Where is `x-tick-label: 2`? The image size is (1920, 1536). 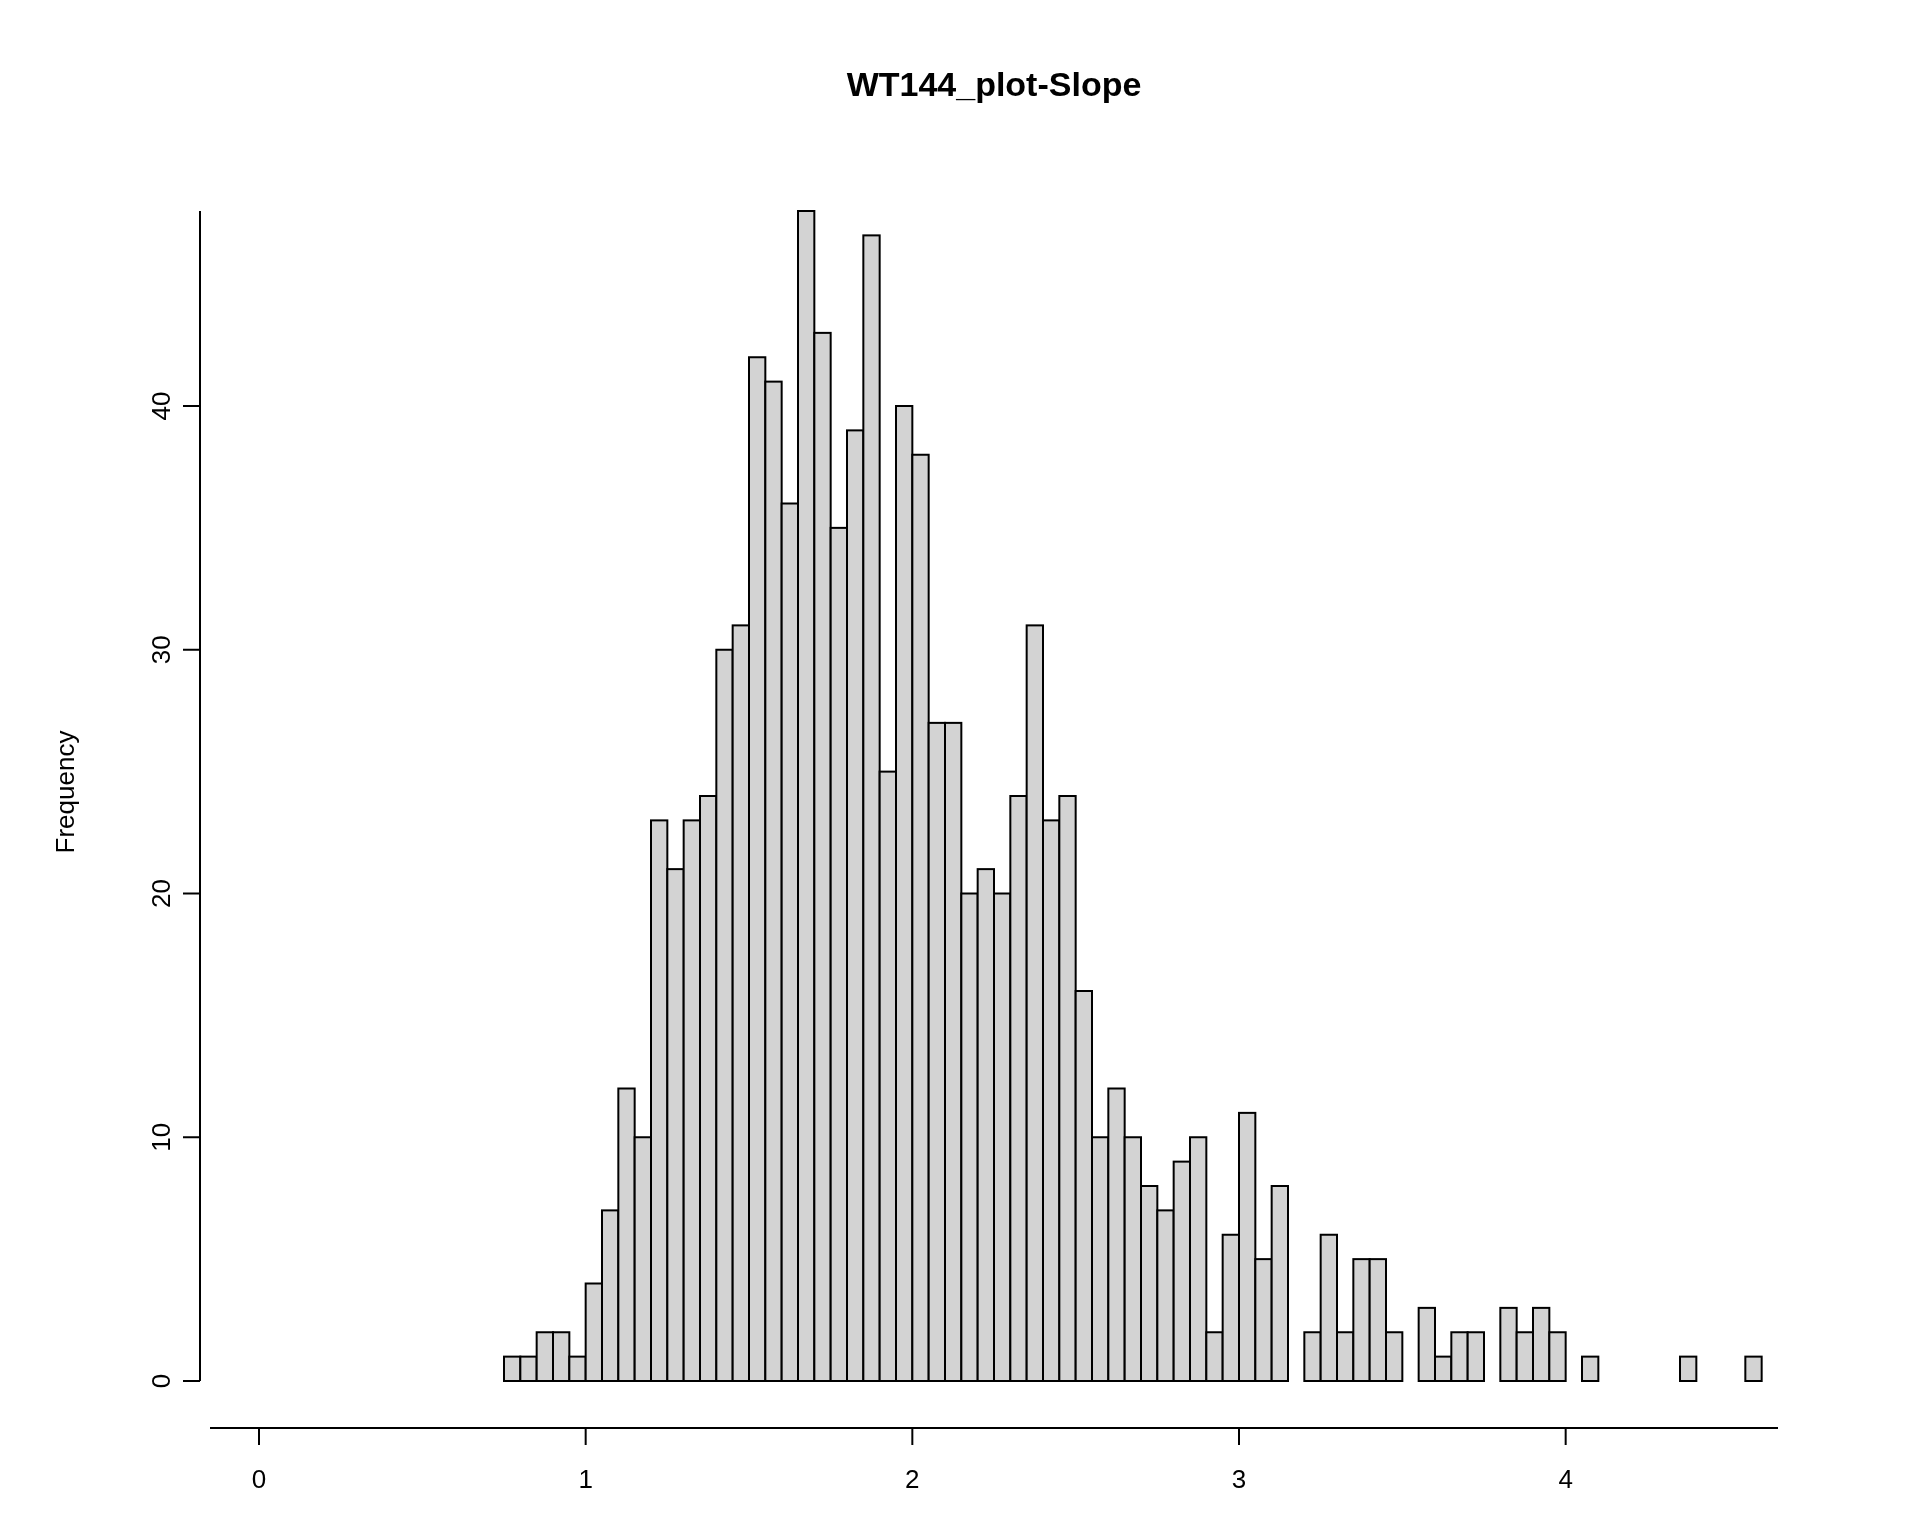
x-tick-label: 2 is located at coordinates (912, 1479).